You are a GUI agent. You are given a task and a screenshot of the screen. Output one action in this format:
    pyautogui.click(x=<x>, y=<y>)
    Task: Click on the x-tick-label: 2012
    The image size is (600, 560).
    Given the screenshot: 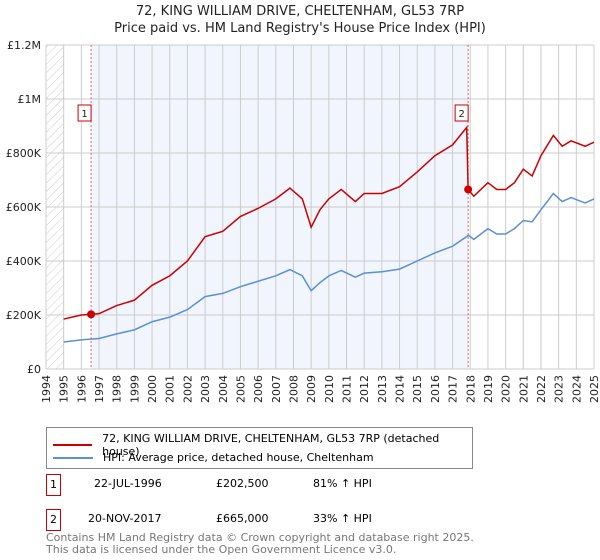 What is the action you would take?
    pyautogui.click(x=364, y=389)
    